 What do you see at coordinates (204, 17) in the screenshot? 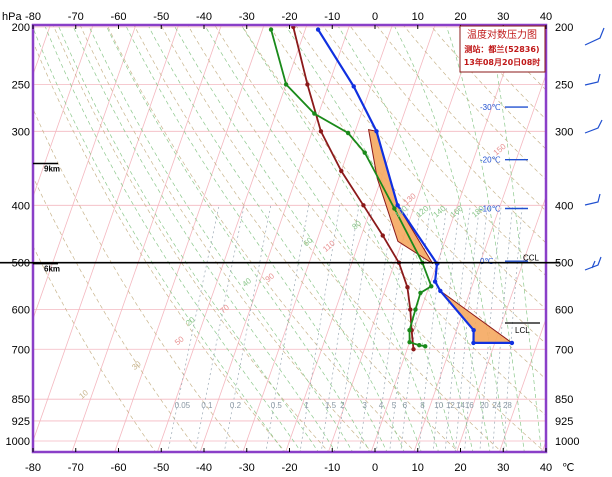
I see `x-tick-top: -40` at bounding box center [204, 17].